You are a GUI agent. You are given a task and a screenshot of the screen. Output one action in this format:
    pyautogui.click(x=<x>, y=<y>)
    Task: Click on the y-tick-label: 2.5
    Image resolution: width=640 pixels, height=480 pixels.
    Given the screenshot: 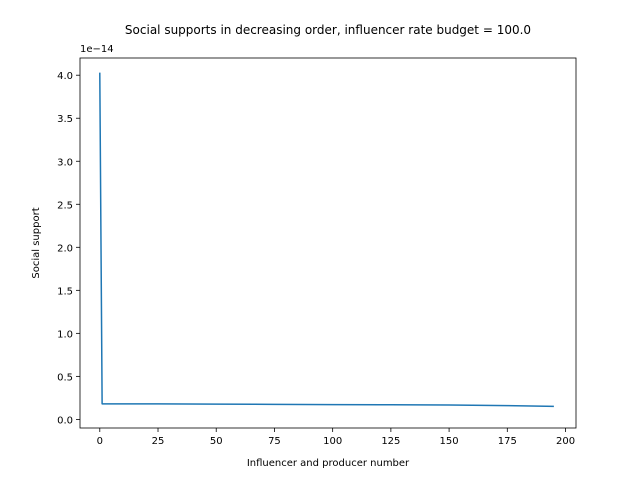 What is the action you would take?
    pyautogui.click(x=65, y=205)
    